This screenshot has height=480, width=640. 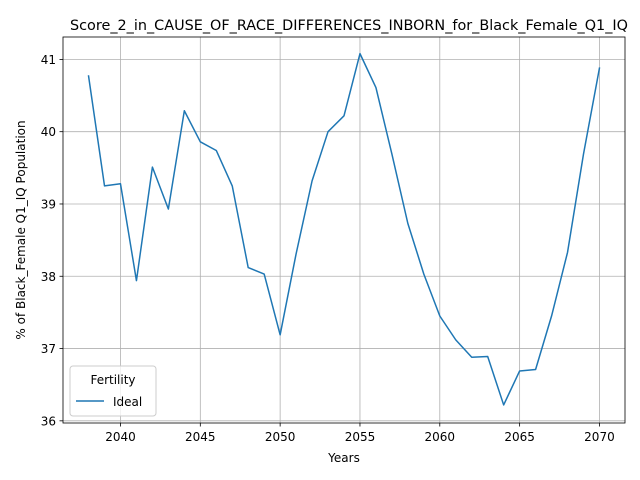 What do you see at coordinates (112, 380) in the screenshot?
I see `legend-title: Fertility` at bounding box center [112, 380].